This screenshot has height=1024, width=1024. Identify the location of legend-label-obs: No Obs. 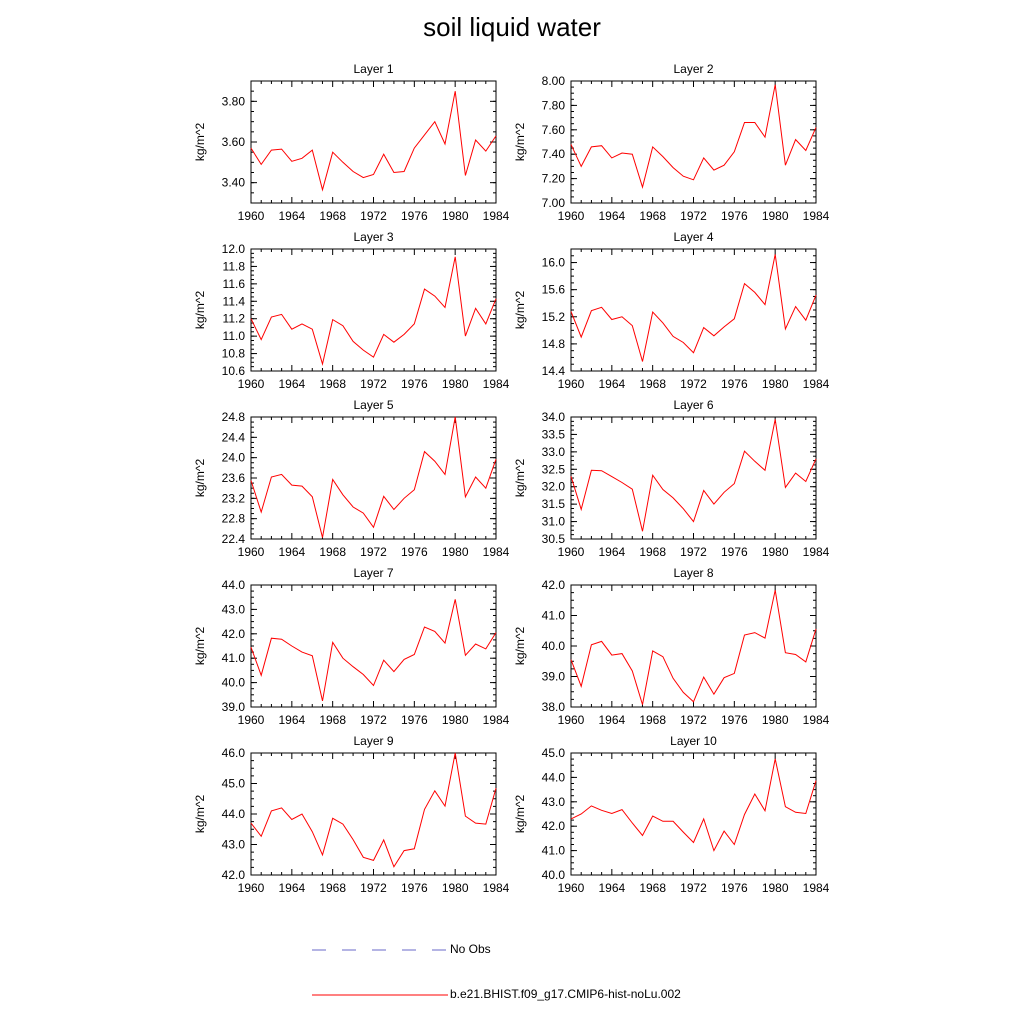
(470, 949).